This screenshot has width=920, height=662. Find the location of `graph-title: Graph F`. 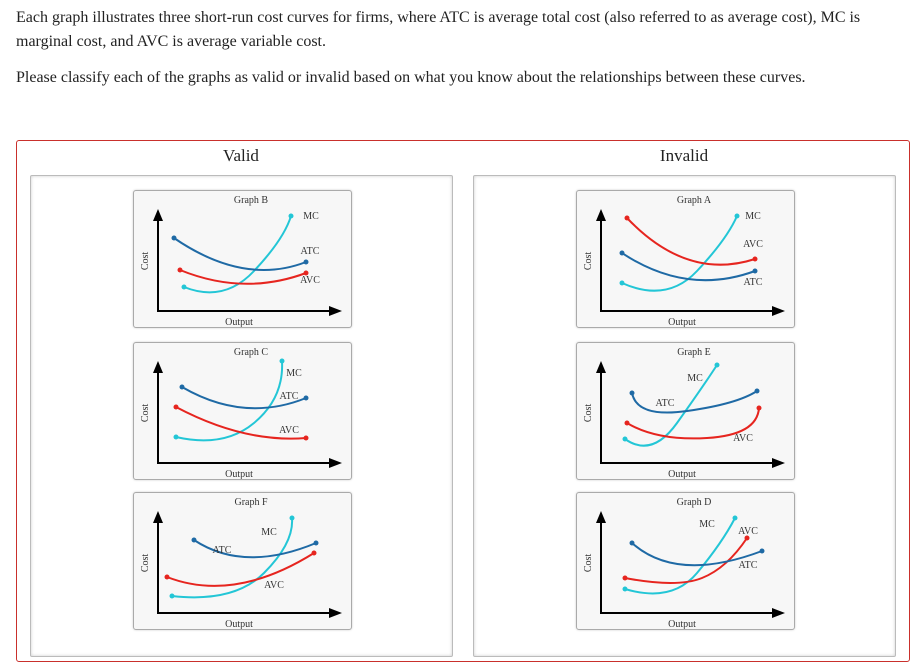

graph-title: Graph F is located at coordinates (250, 502).